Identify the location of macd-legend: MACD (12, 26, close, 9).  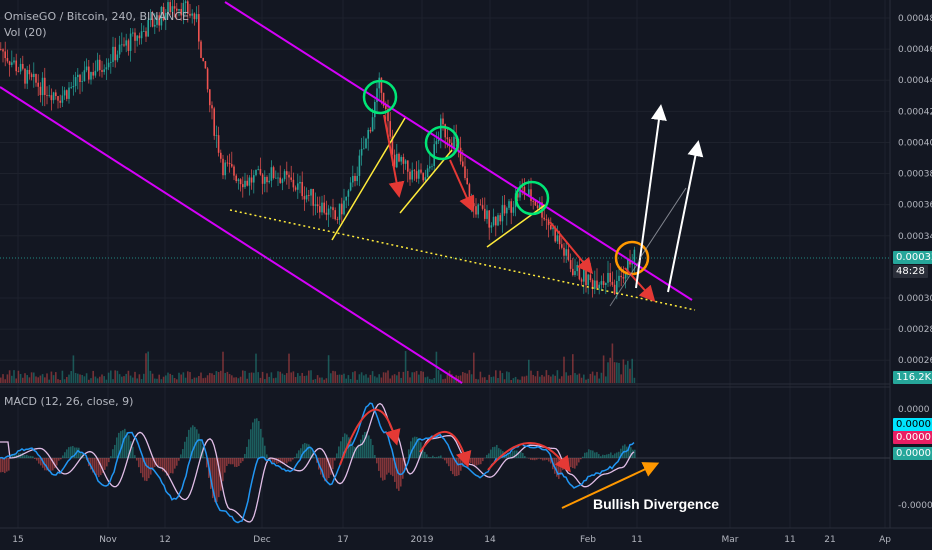
(69, 401).